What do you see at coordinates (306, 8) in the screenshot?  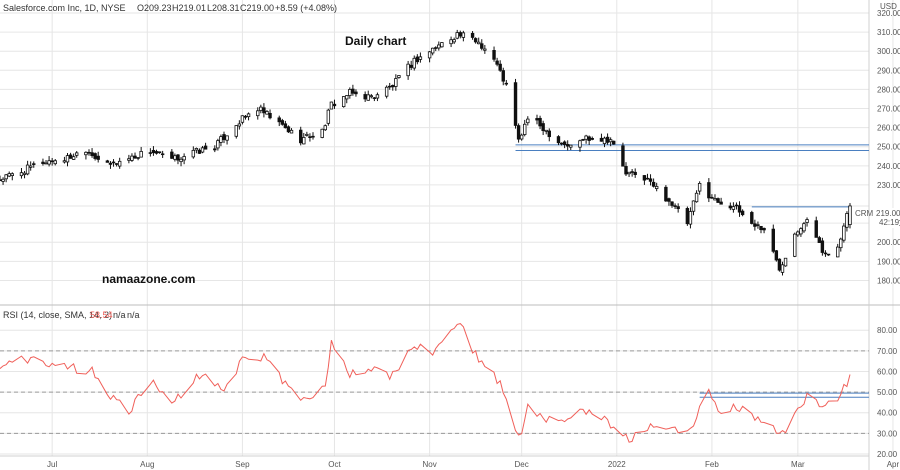 I see `ohlc-change: +8.59 (+4.08%)` at bounding box center [306, 8].